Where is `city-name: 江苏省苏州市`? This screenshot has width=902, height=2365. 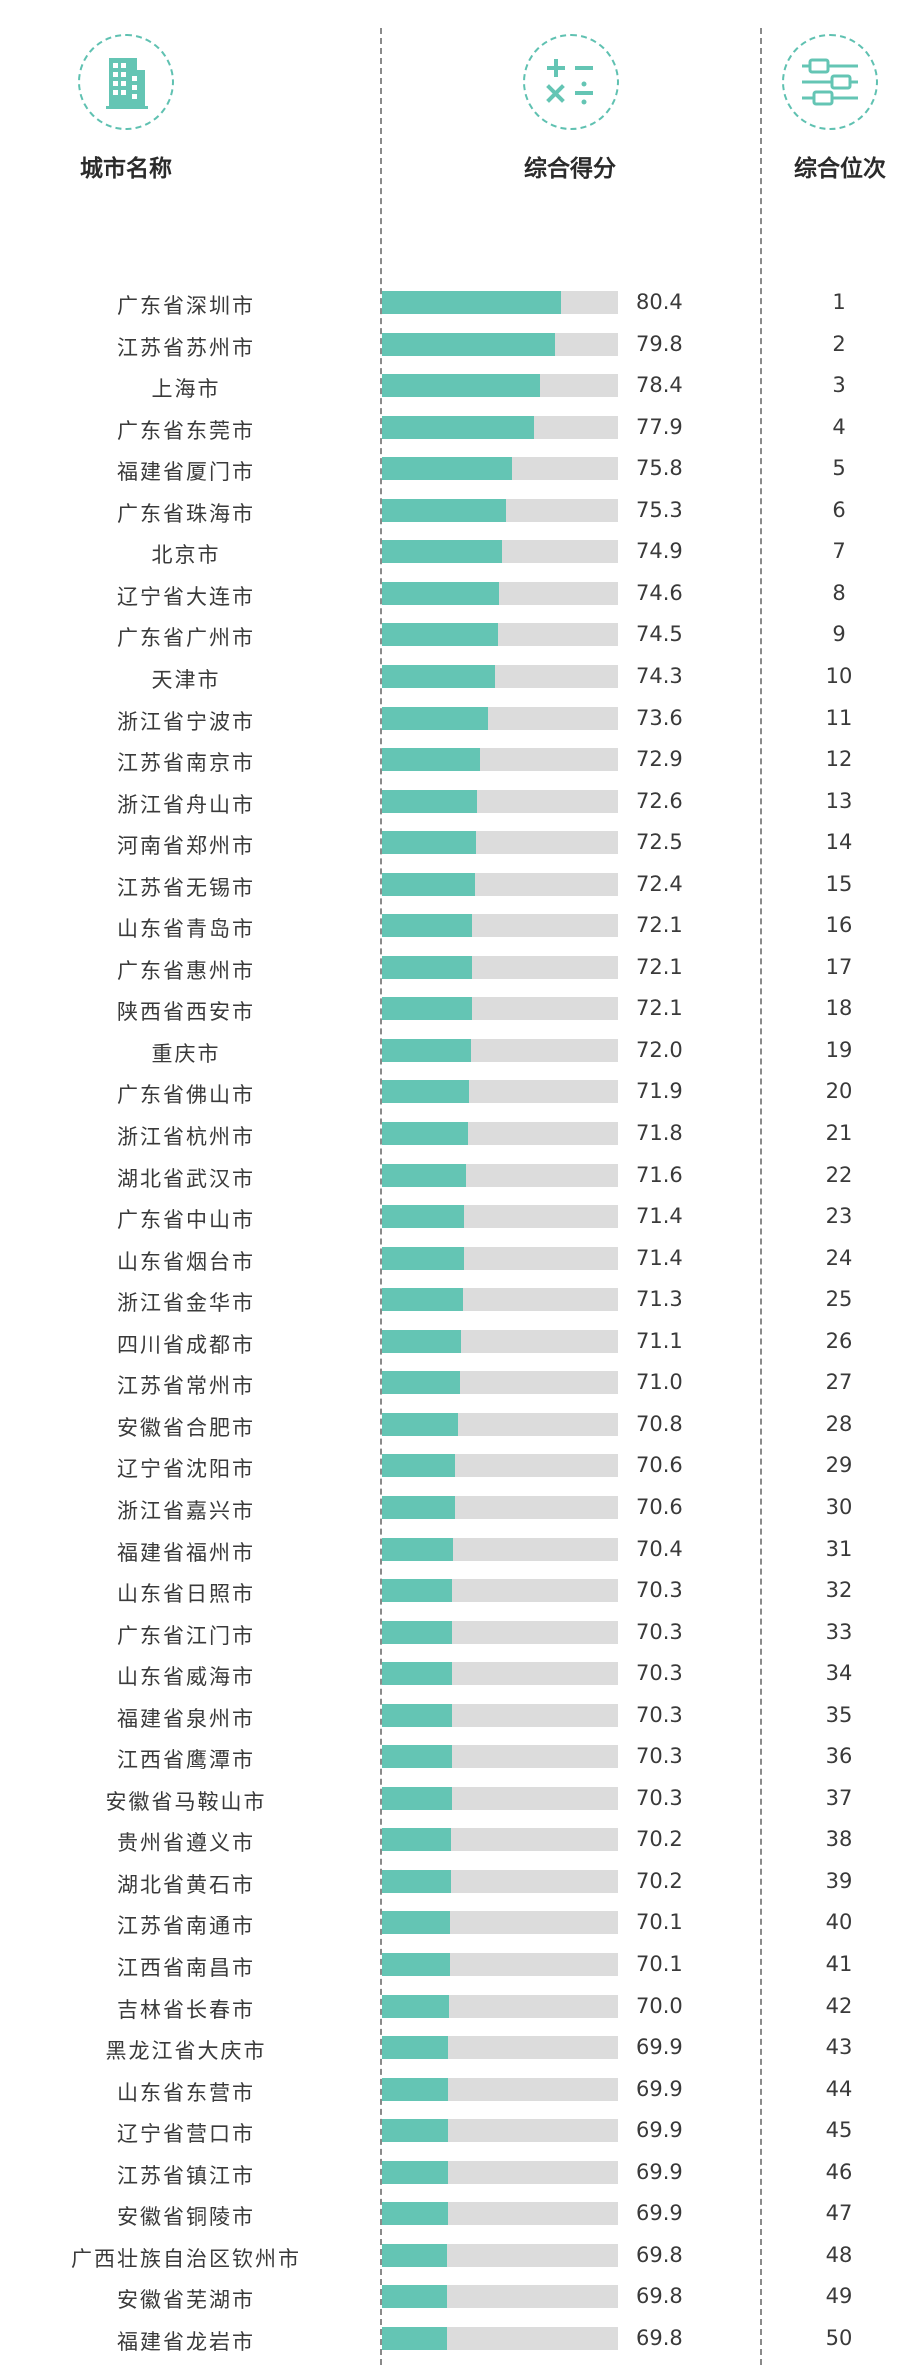 city-name: 江苏省苏州市 is located at coordinates (186, 347).